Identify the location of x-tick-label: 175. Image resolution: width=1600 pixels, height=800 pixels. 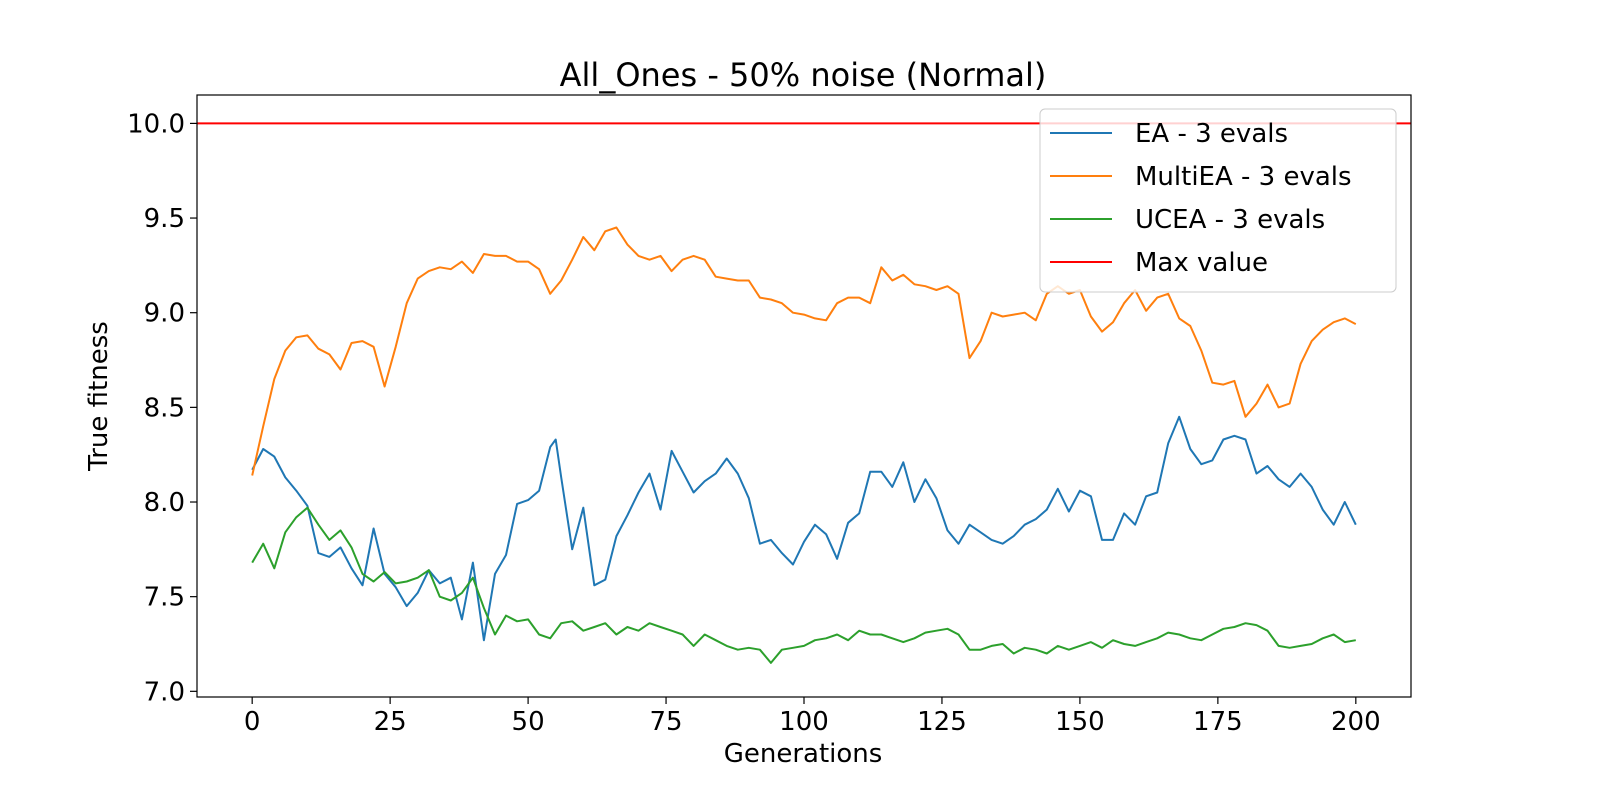
(1218, 722).